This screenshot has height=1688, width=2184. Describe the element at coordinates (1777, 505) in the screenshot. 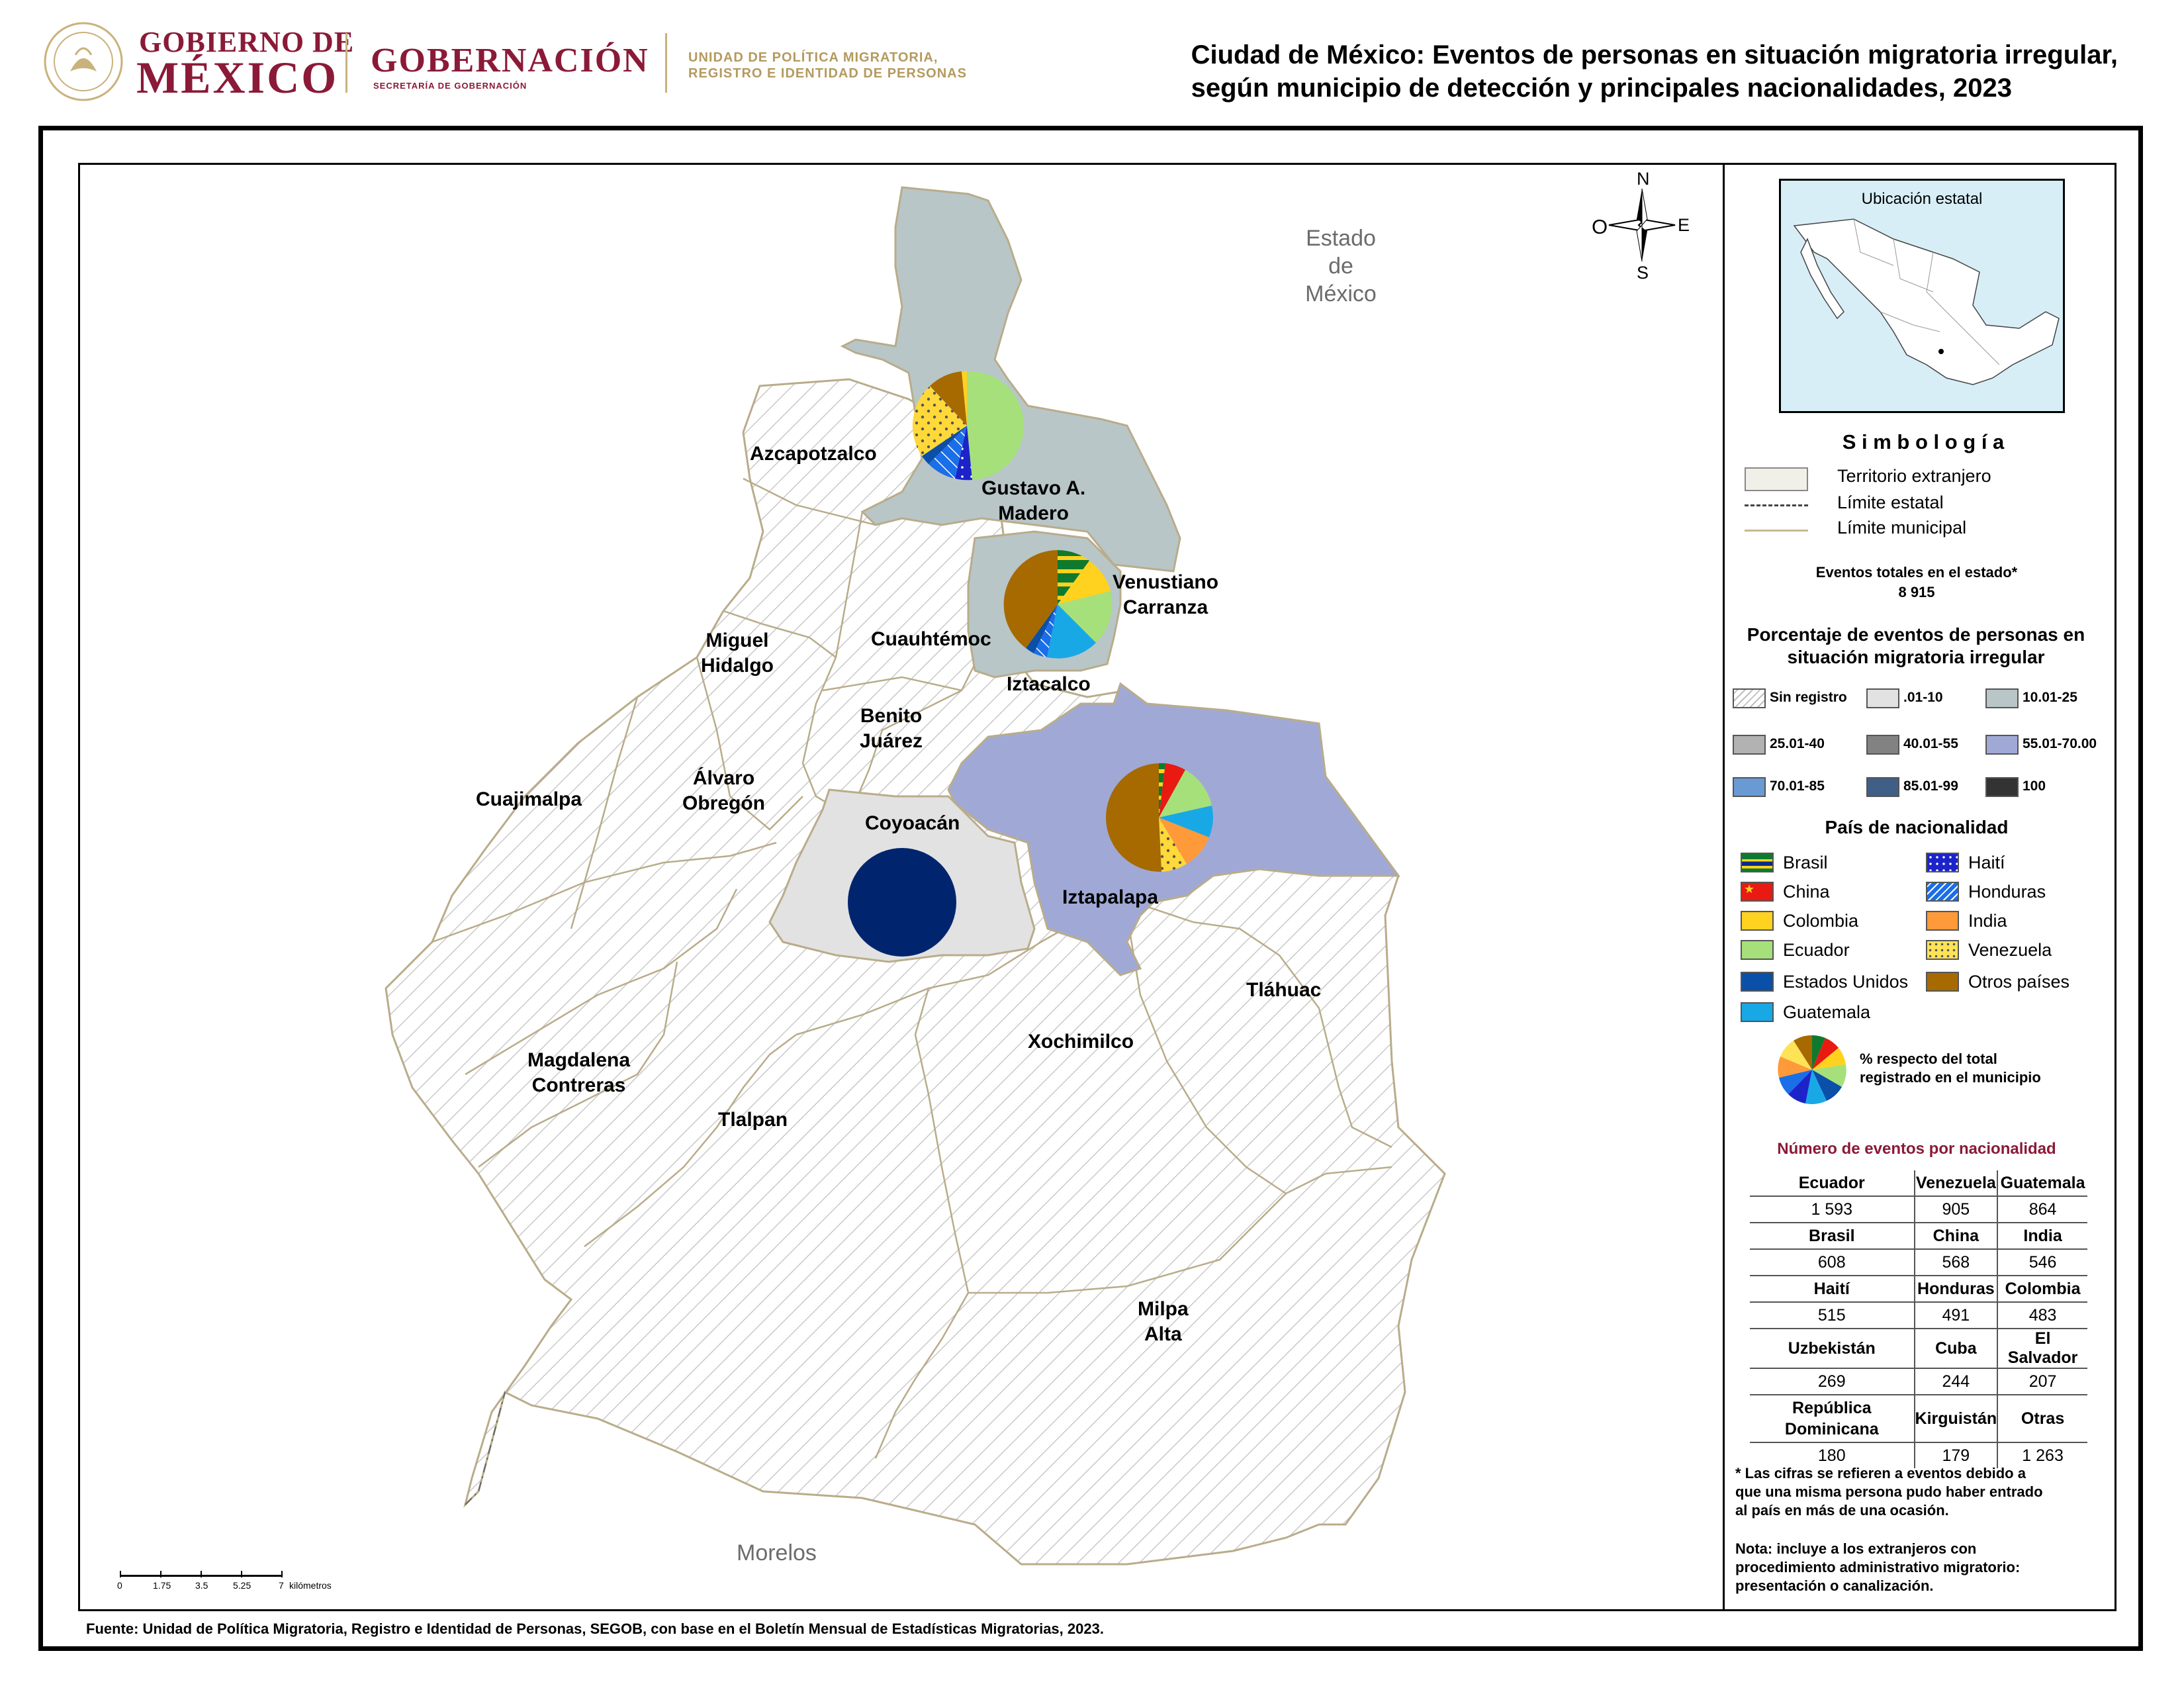

I see `legend-estatal-line` at that location.